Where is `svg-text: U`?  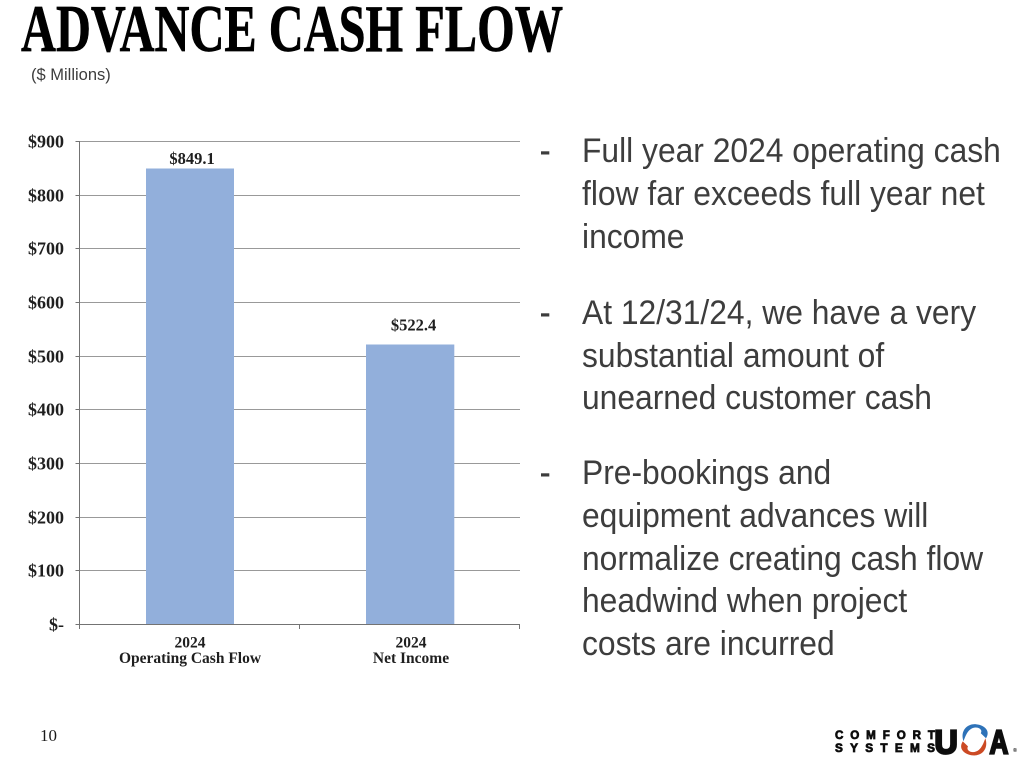 svg-text: U is located at coordinates (945, 742).